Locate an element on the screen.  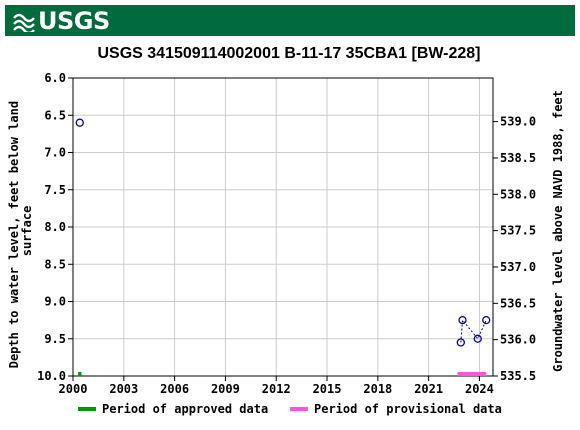
y-tick-label-right: 538.0 is located at coordinates (518, 194).